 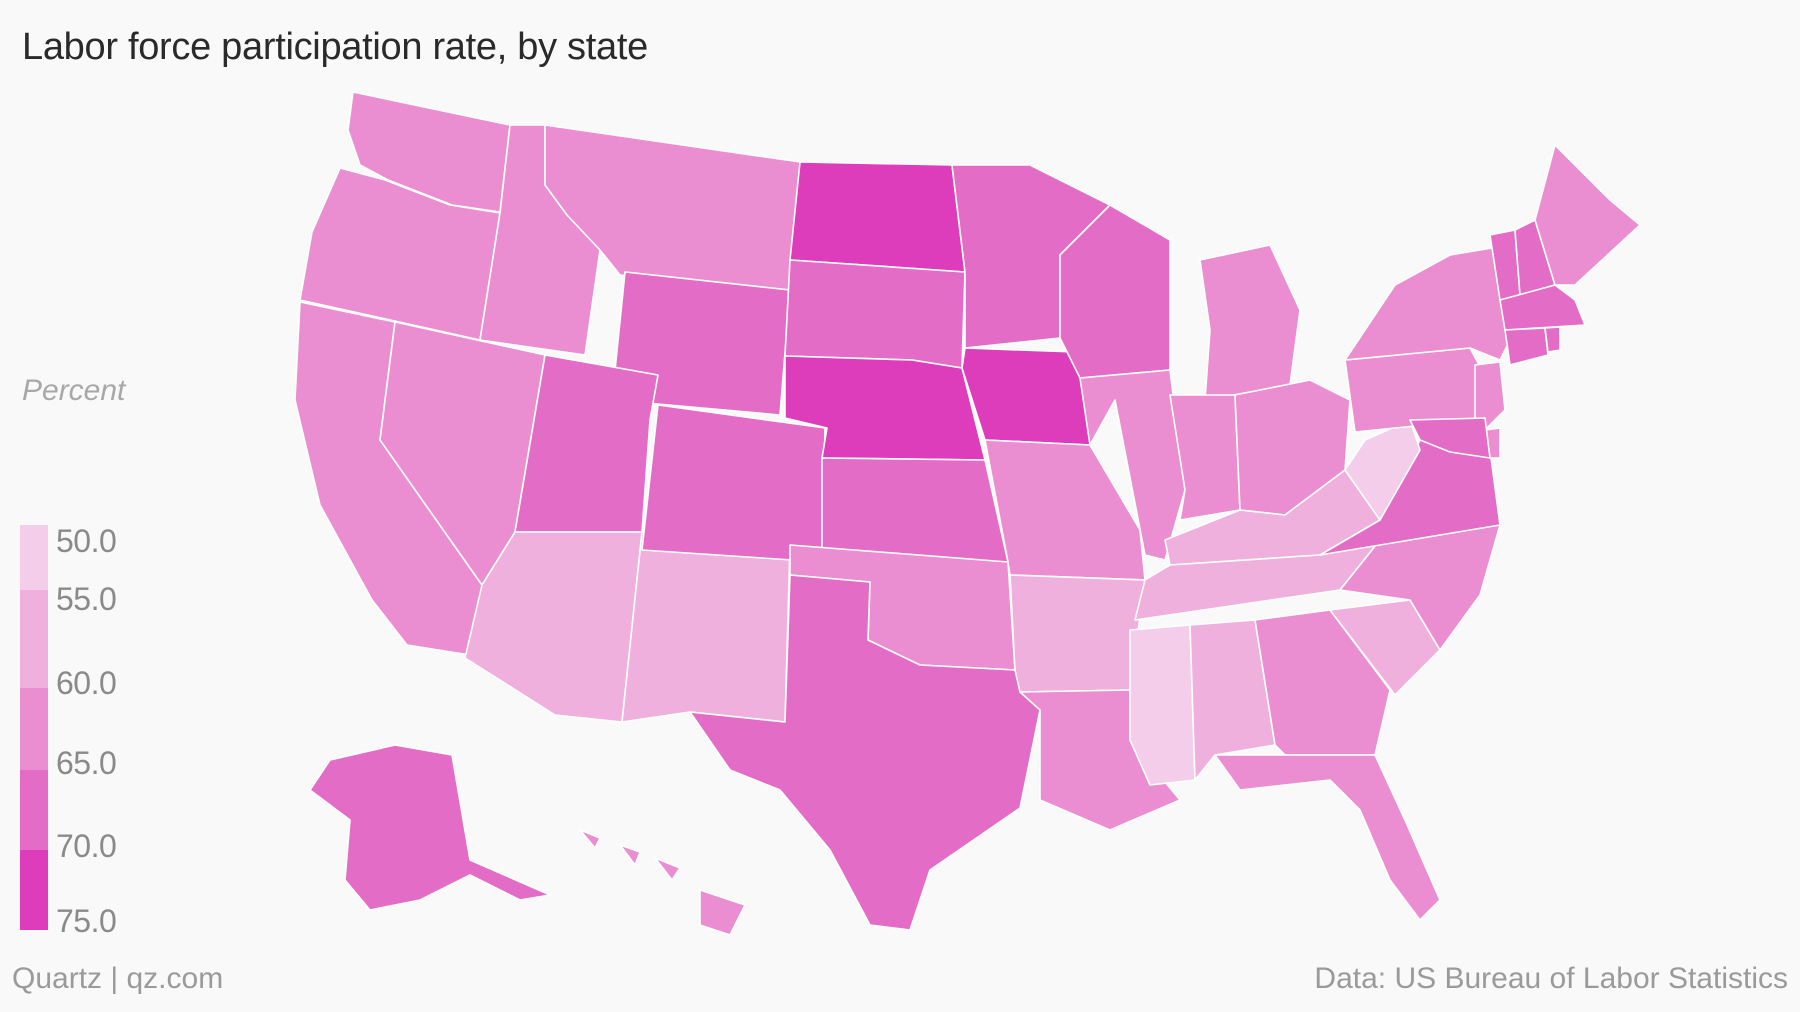 I want to click on legend-label-1: 55.0, so click(x=86, y=599).